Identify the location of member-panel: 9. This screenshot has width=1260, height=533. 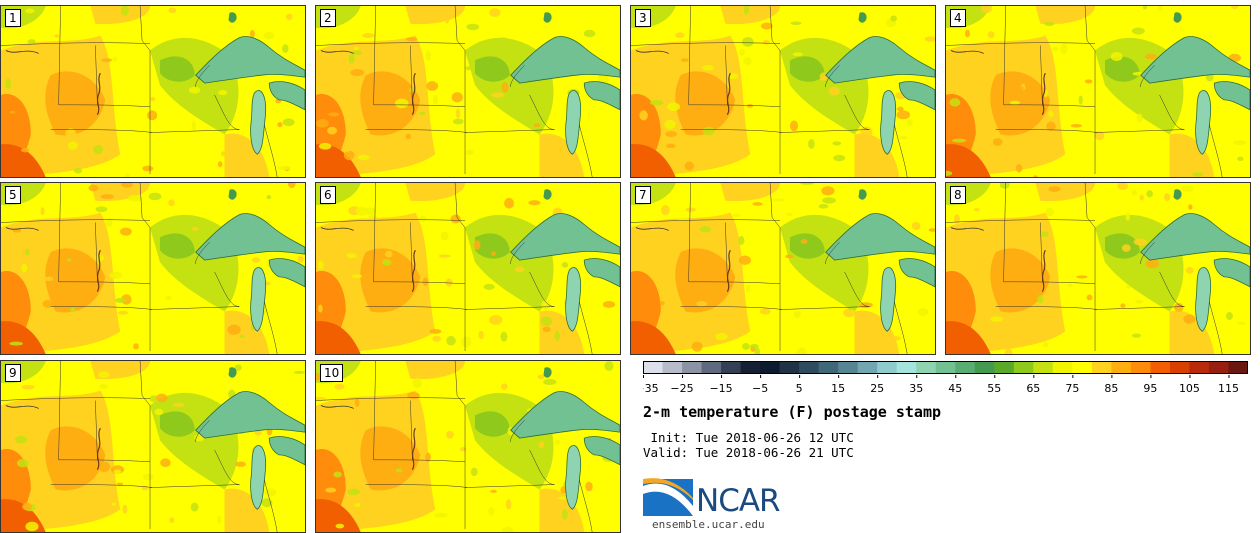
(153, 446).